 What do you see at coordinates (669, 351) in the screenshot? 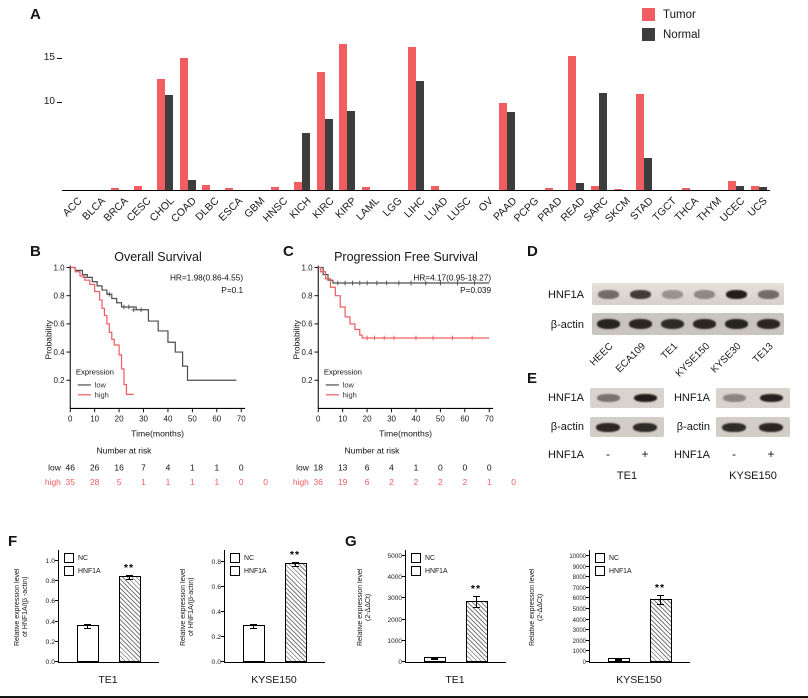
I see `lane-label-te1: TE1` at bounding box center [669, 351].